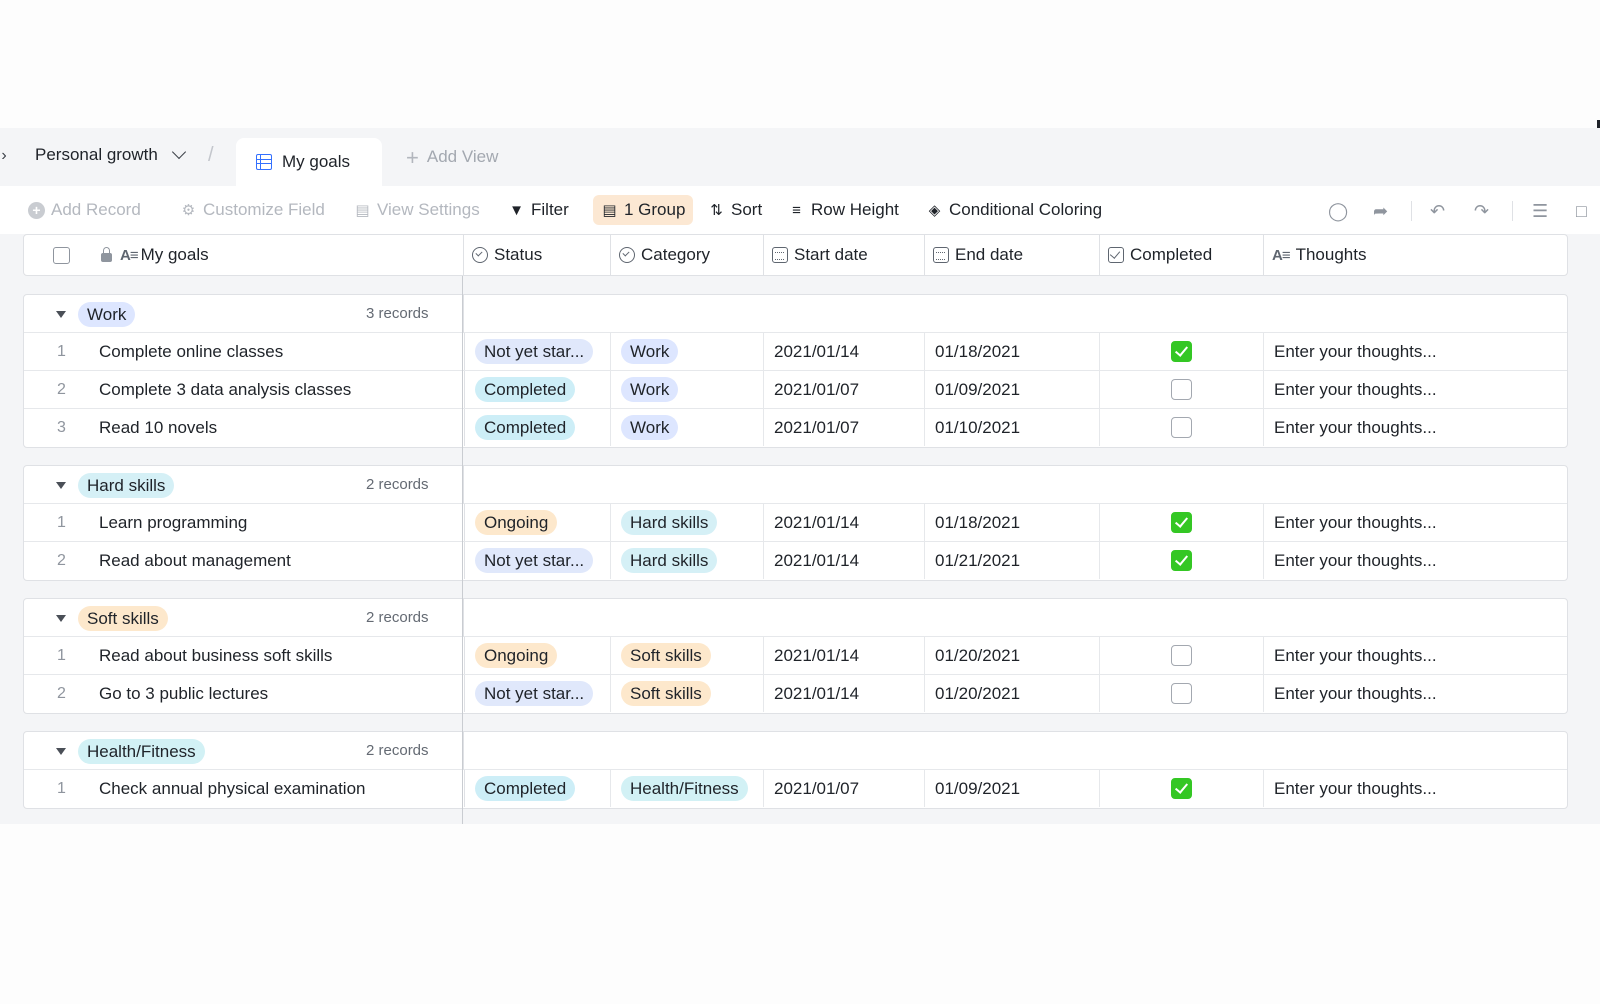  Describe the element at coordinates (244, 255) in the screenshot. I see `column-header-title: A≡ My goals` at that location.